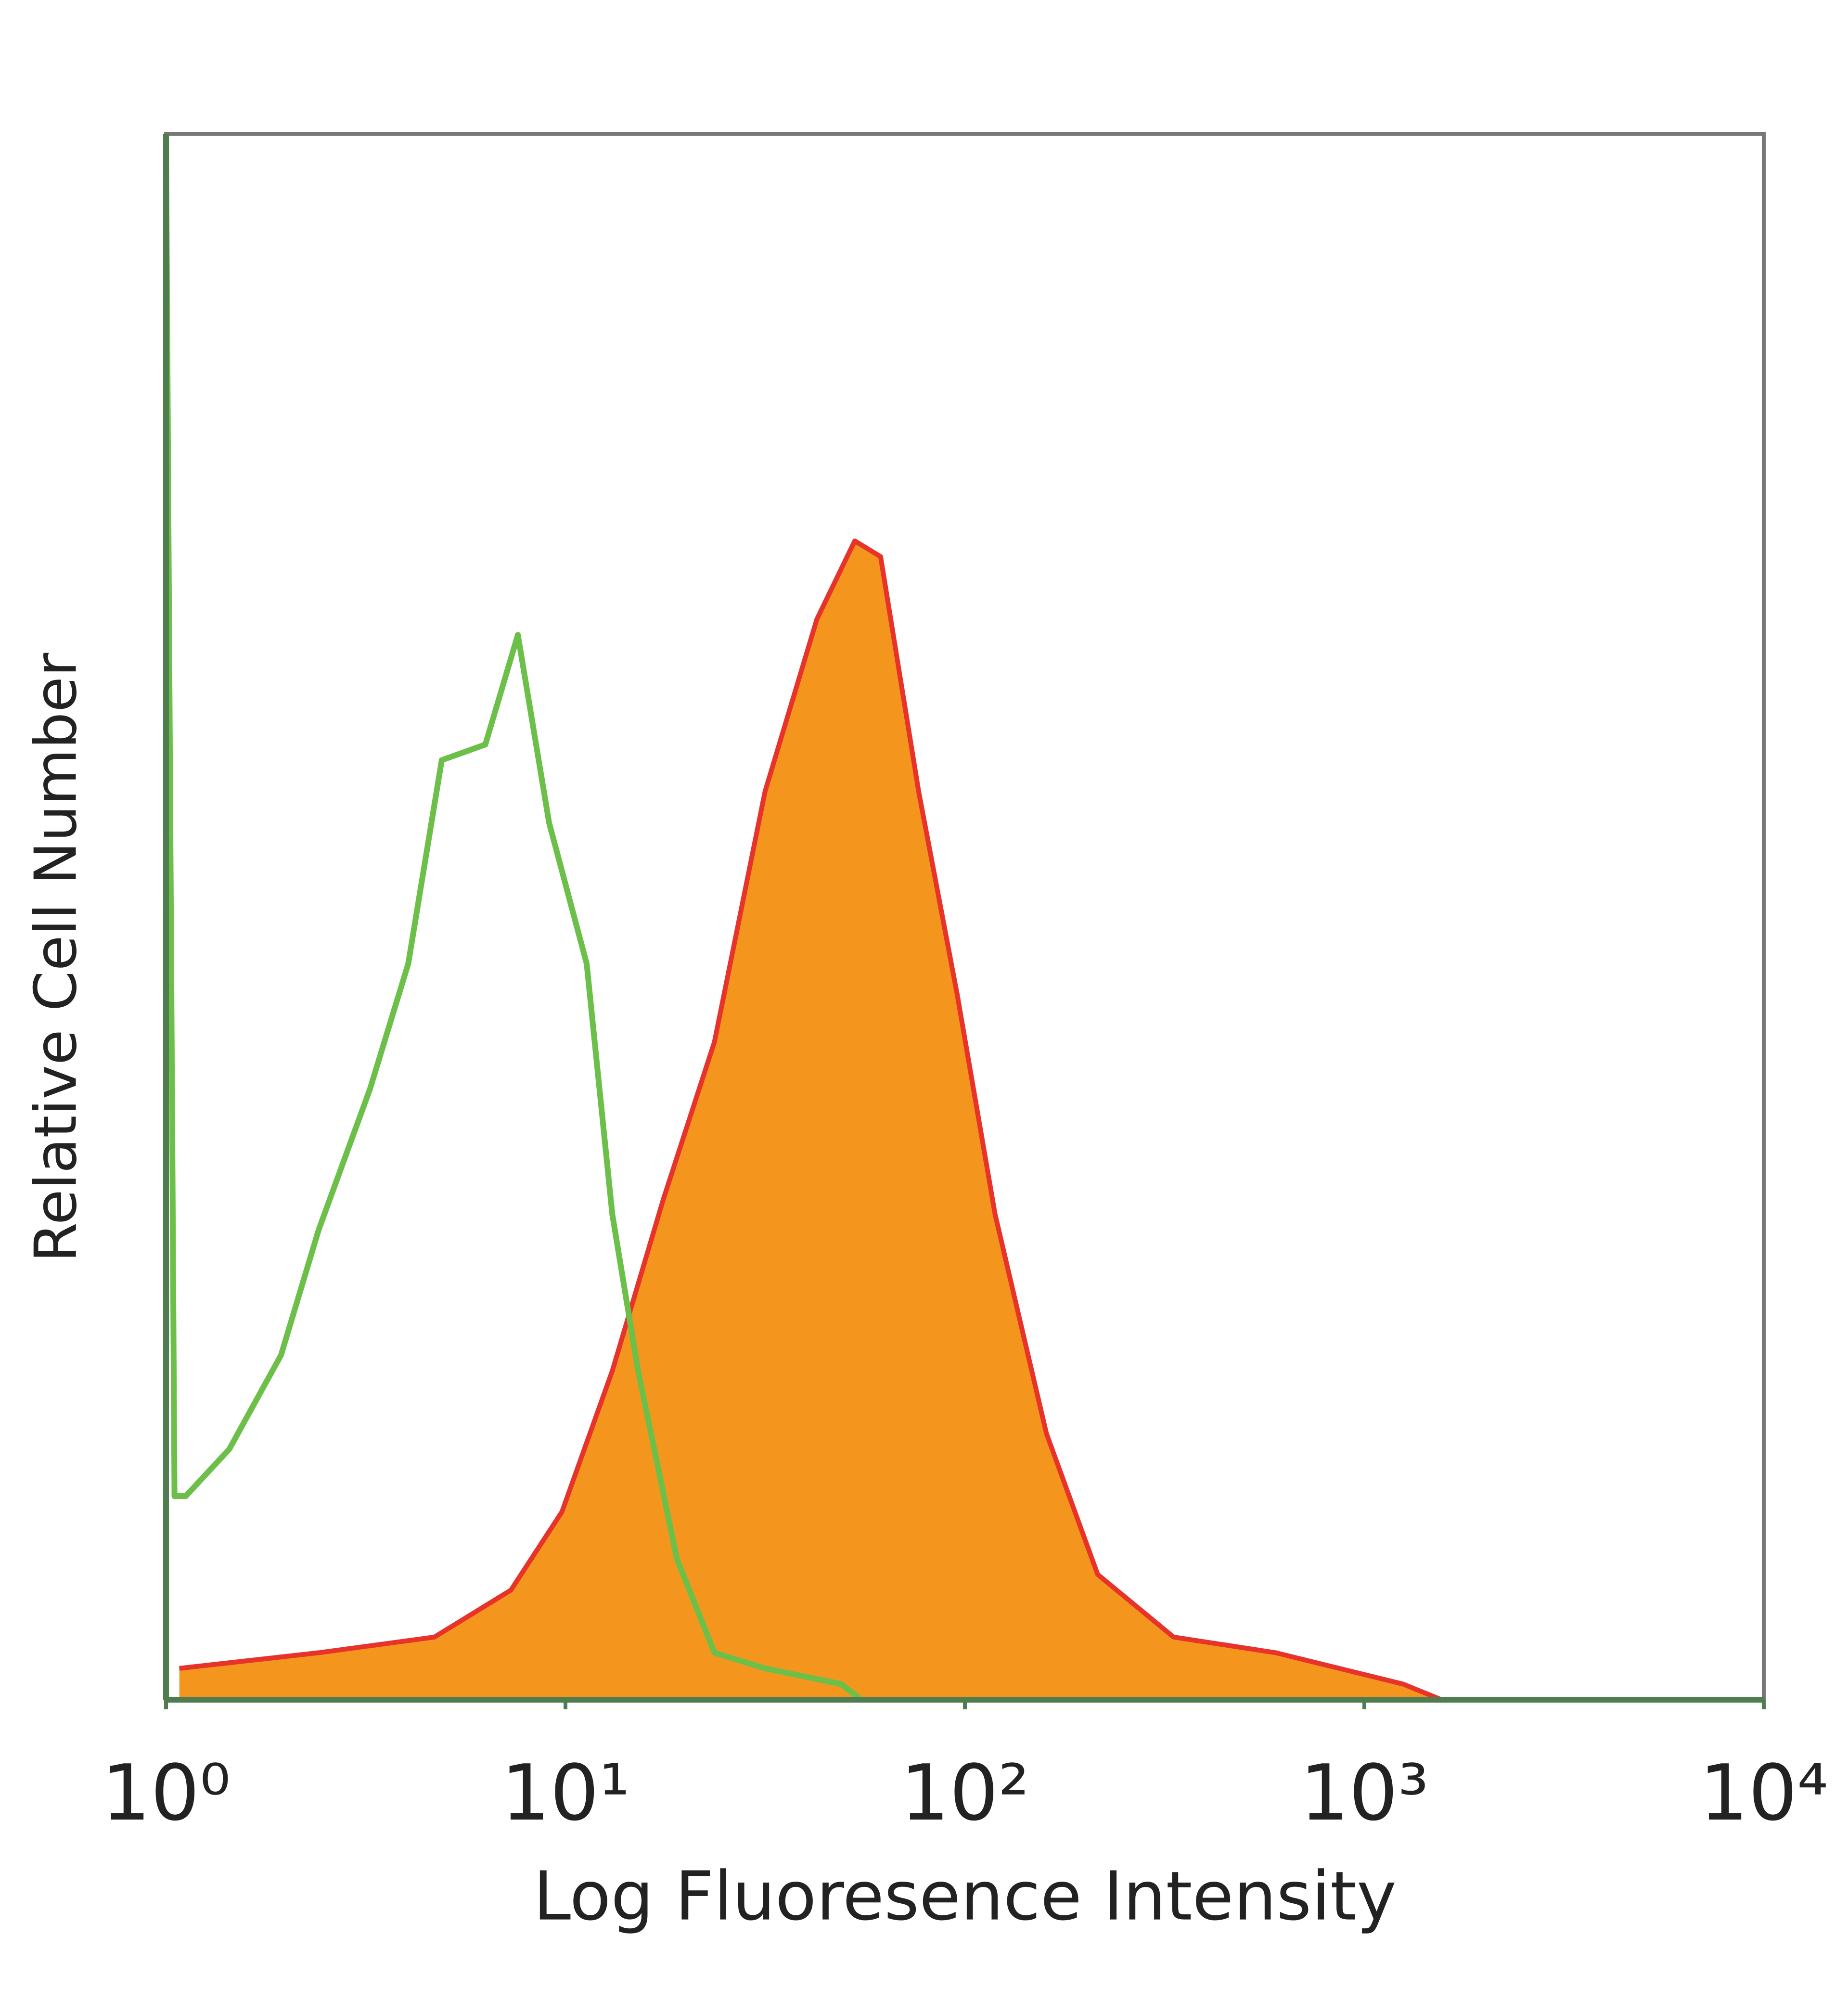 The image size is (1848, 2000). What do you see at coordinates (964, 1793) in the screenshot?
I see `x-tick-label: 10²` at bounding box center [964, 1793].